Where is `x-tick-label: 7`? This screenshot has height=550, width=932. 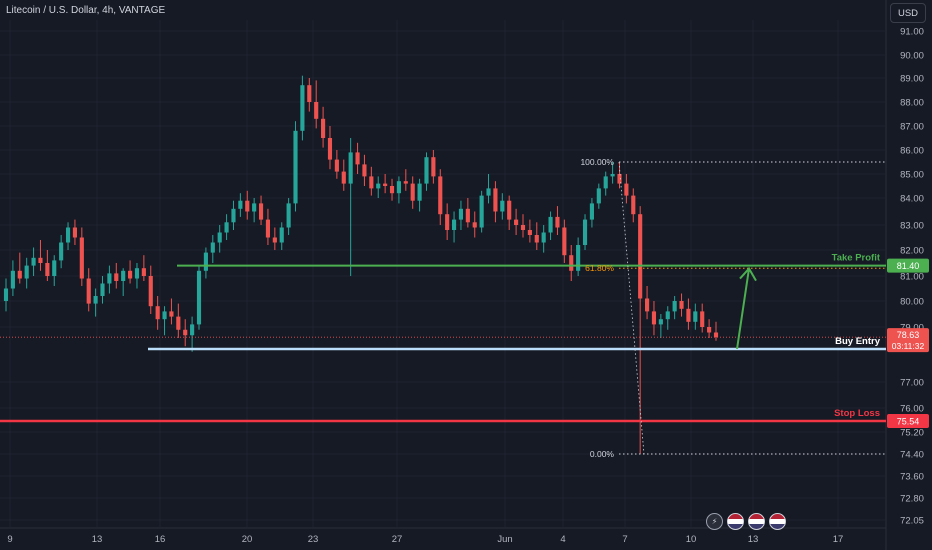
x-tick-label: 7 is located at coordinates (624, 539).